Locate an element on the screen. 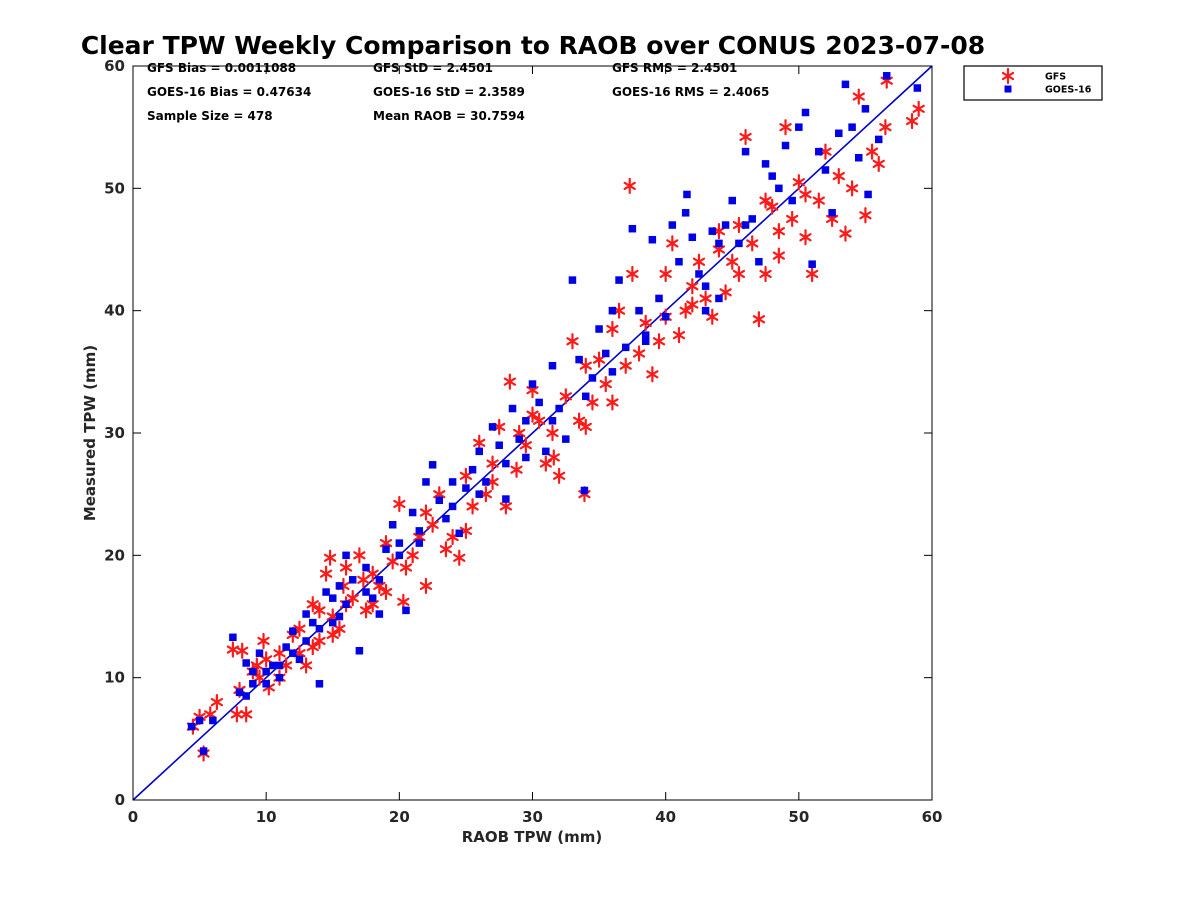 The width and height of the screenshot is (1200, 900). x-axis-label: RAOB TPW (mm) is located at coordinates (532, 837).